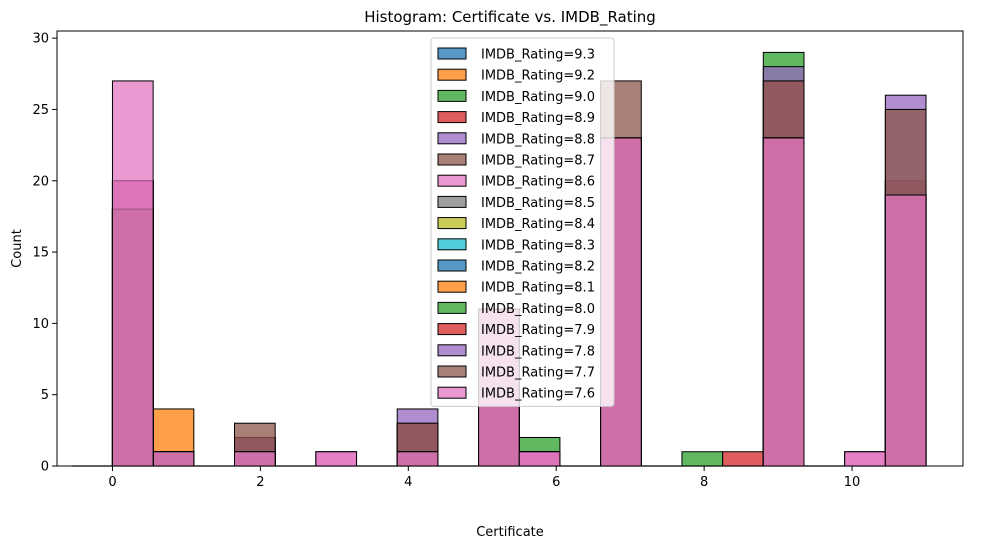 The image size is (996, 547). What do you see at coordinates (510, 532) in the screenshot?
I see `x-axis-title: Certificate` at bounding box center [510, 532].